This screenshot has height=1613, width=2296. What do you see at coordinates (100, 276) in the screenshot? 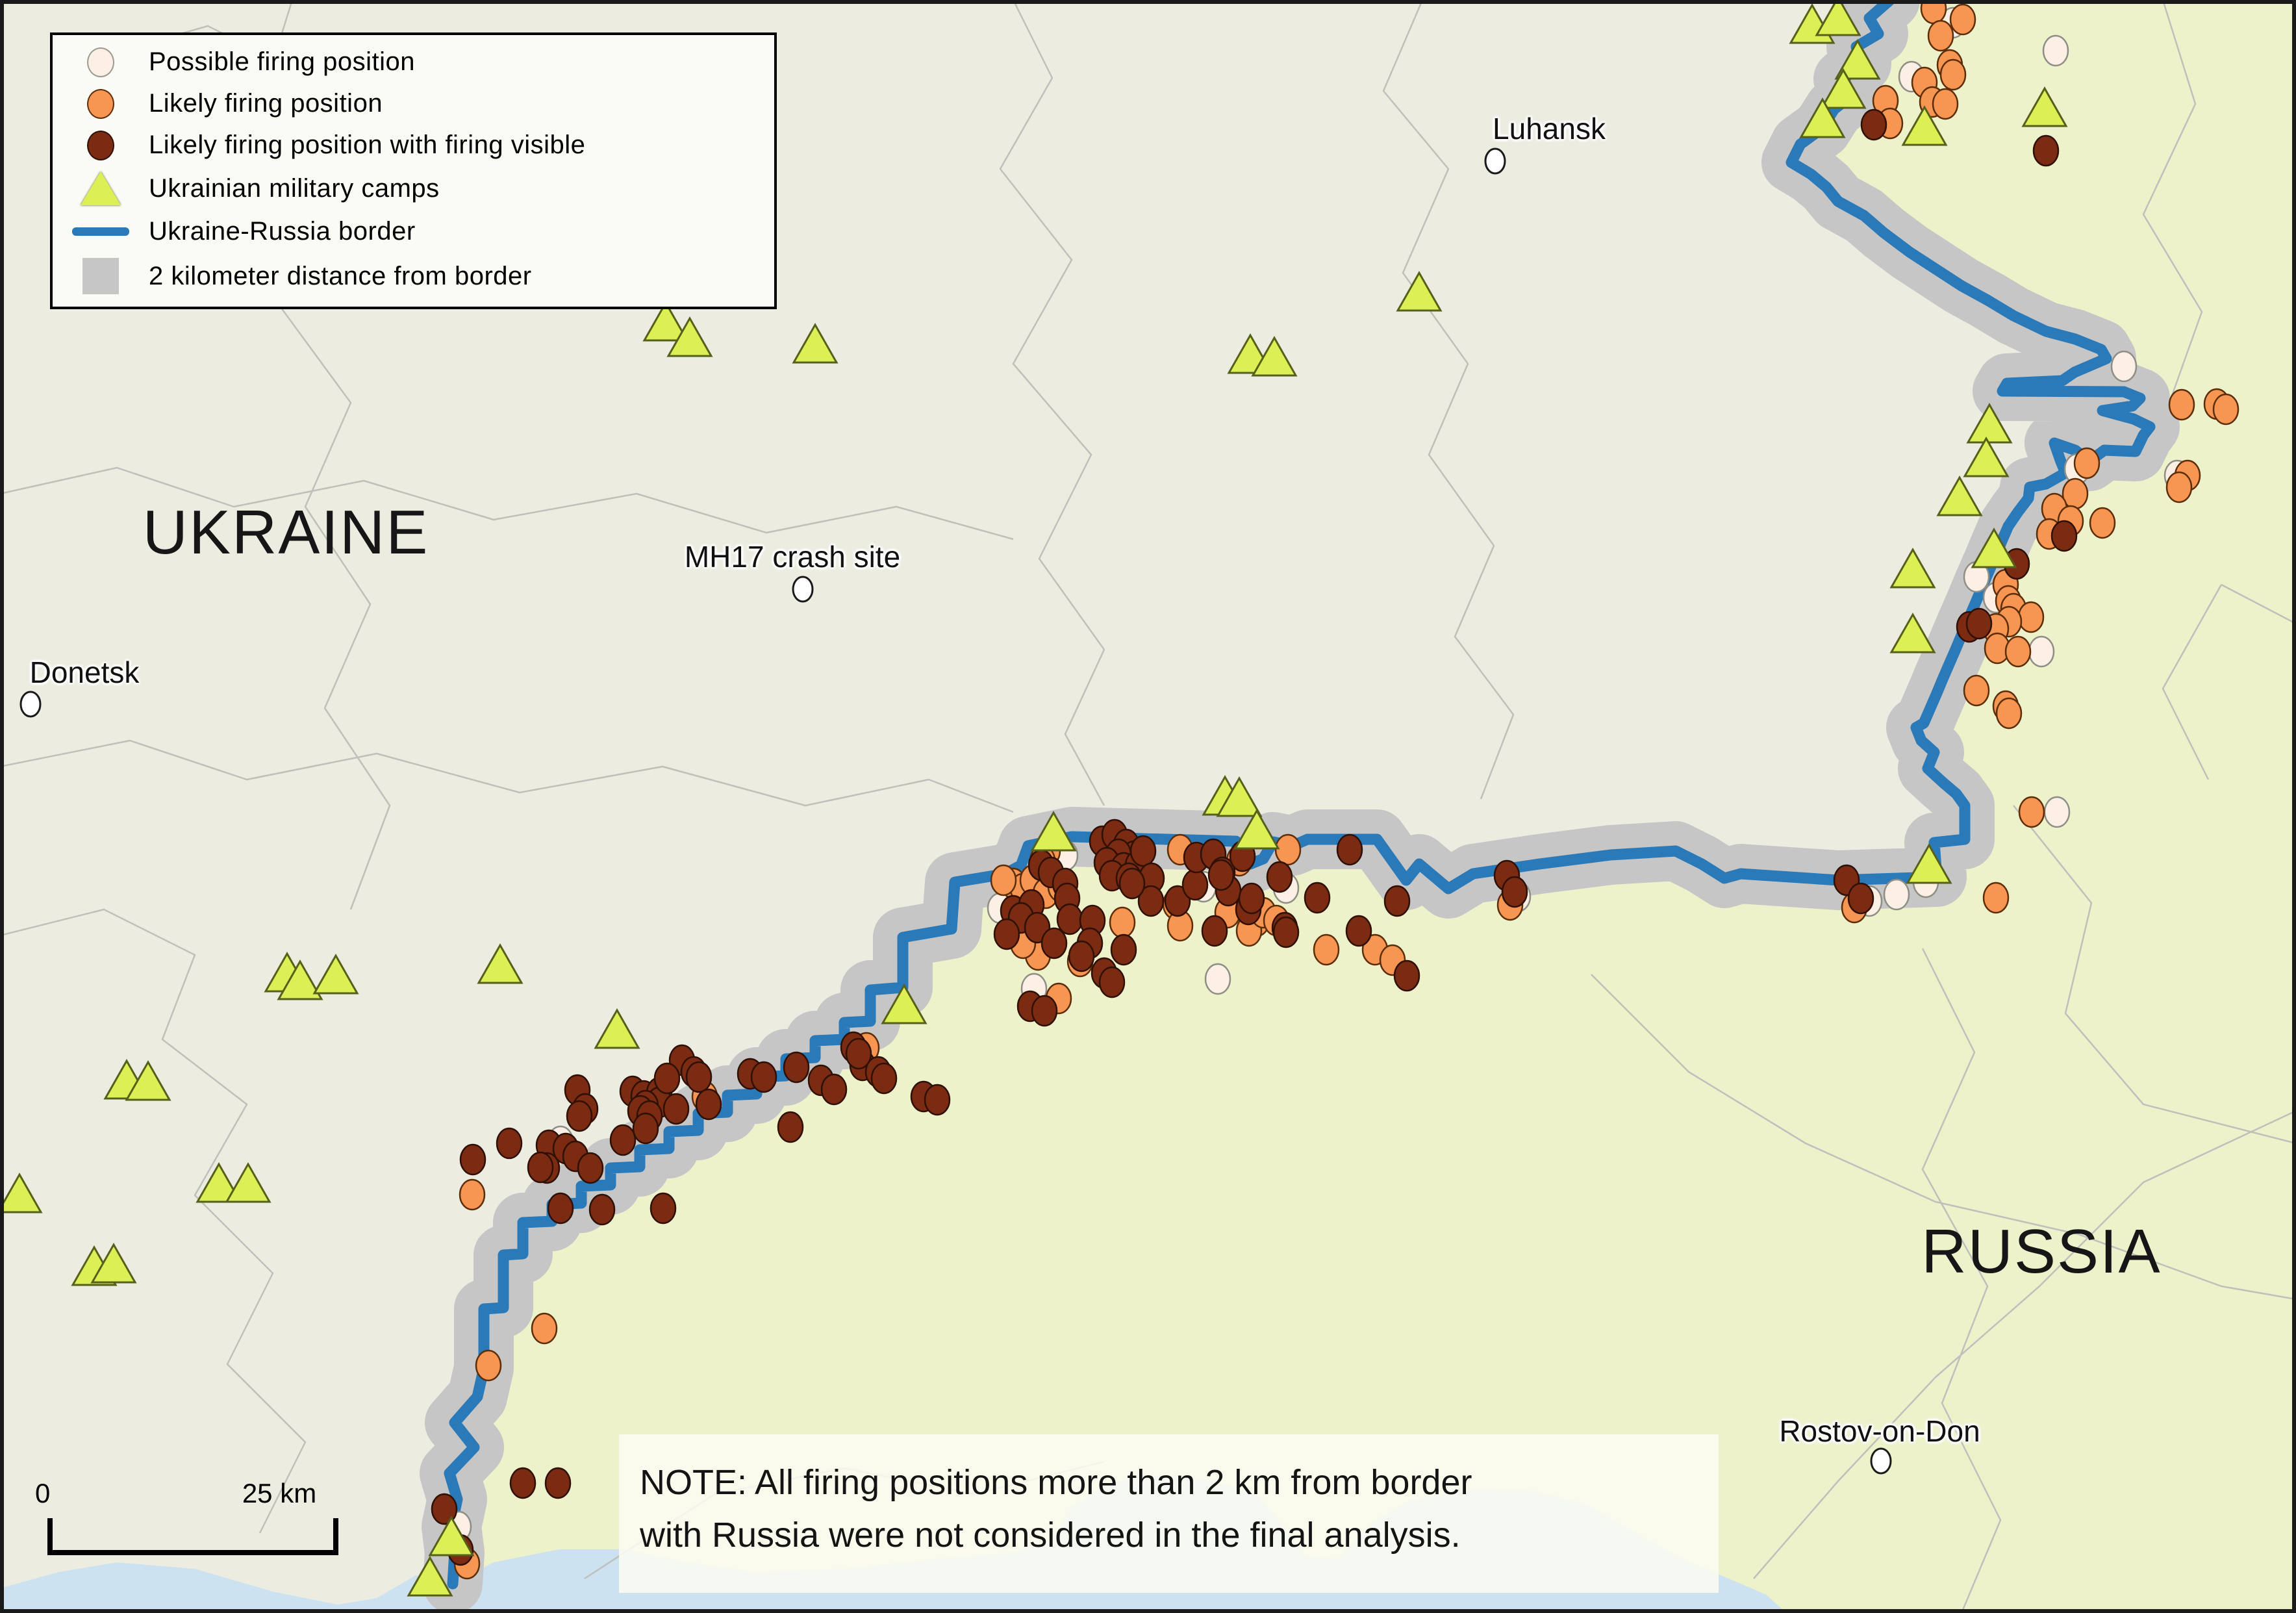
I see `distance-band-icon` at bounding box center [100, 276].